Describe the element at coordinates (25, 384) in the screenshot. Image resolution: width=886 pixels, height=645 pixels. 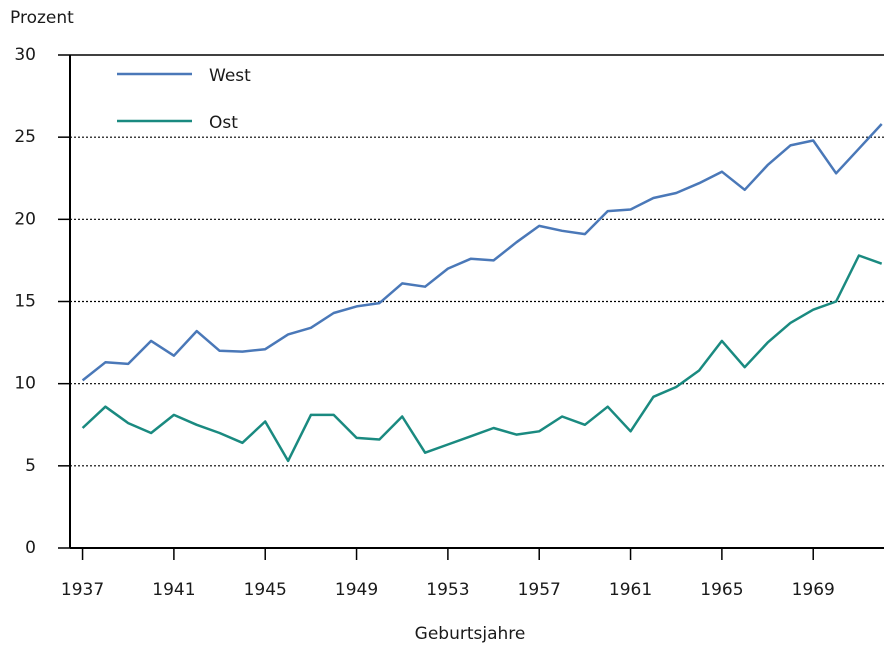
I see `y-tick-label: 10` at that location.